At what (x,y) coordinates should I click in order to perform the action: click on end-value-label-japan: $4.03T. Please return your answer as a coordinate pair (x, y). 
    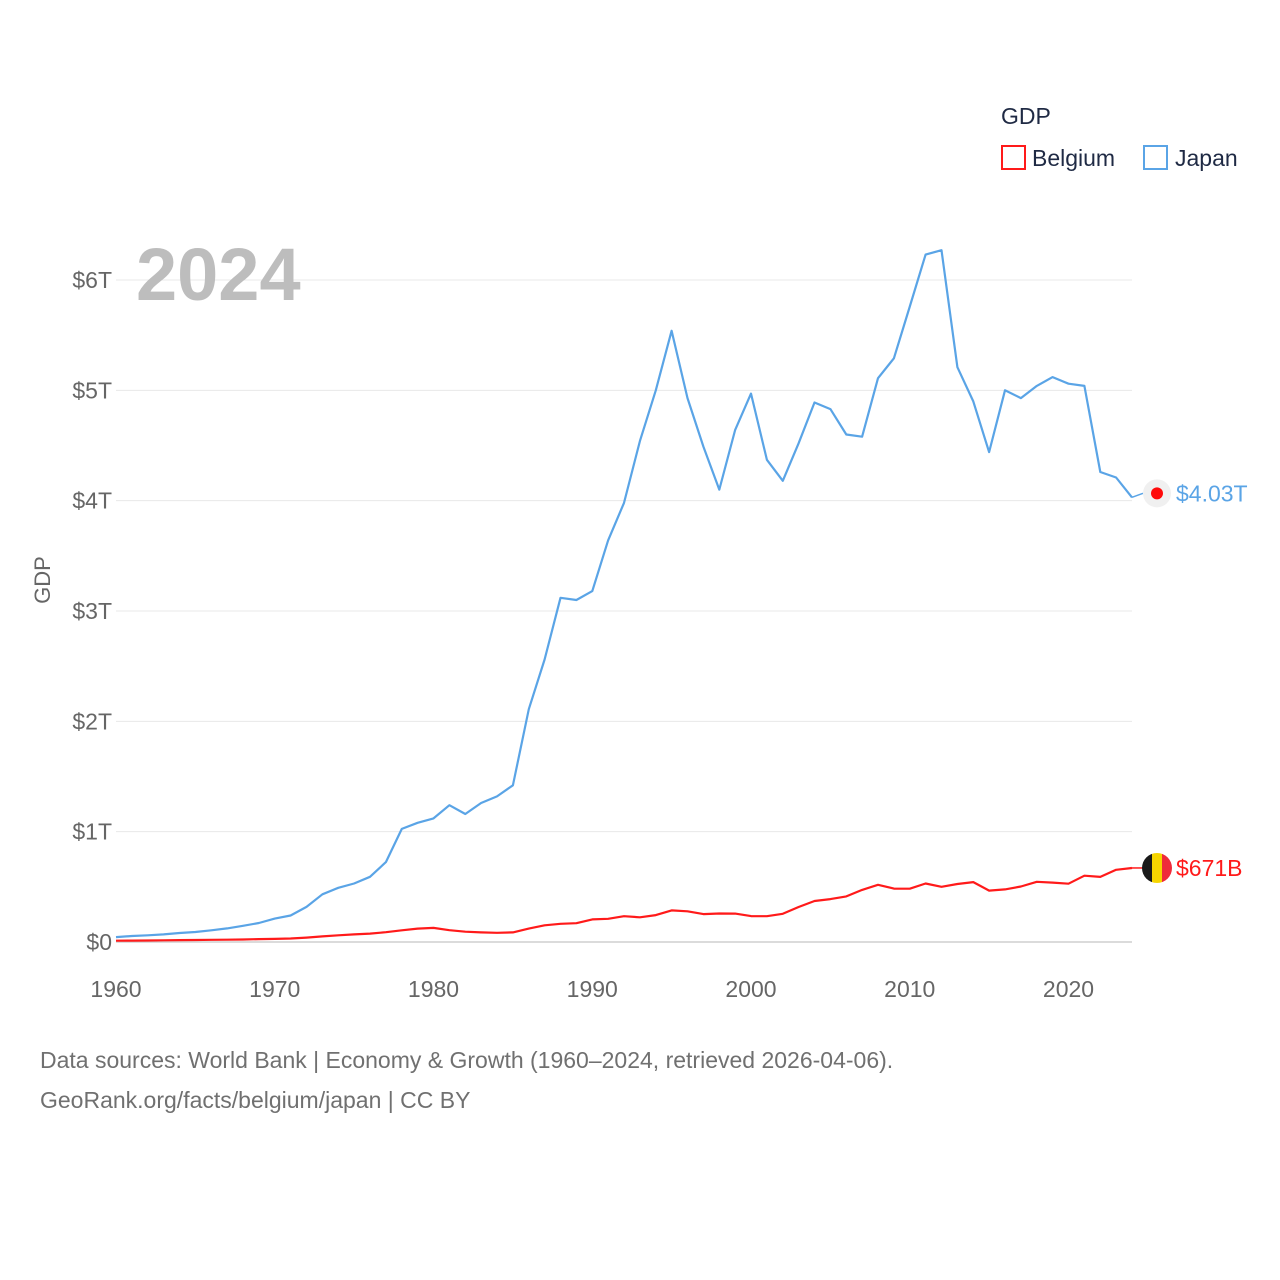
    Looking at the image, I should click on (1212, 493).